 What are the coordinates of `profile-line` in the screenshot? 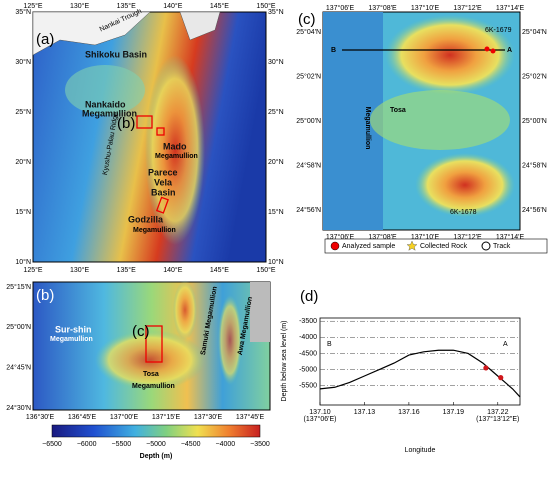 It's located at (420, 373).